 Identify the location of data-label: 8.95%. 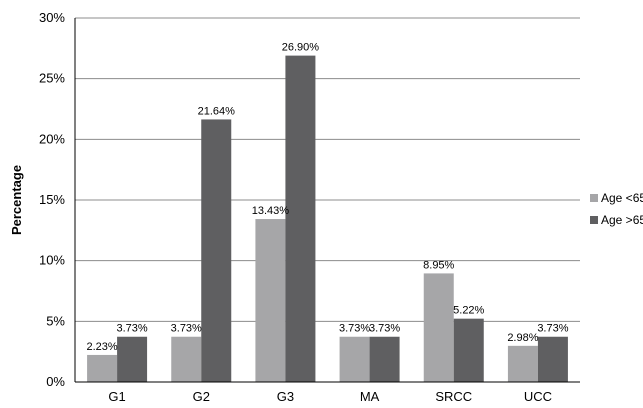
(438, 265).